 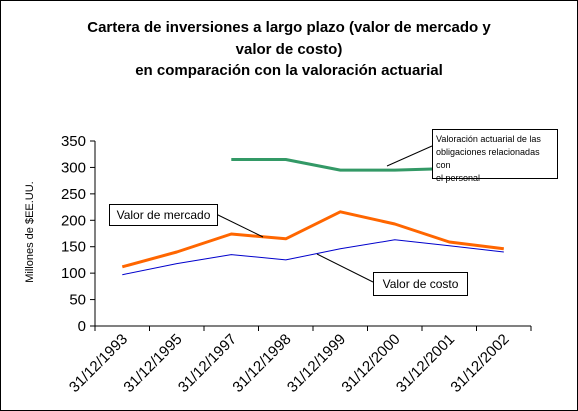 I want to click on leader-cost, so click(x=345, y=268).